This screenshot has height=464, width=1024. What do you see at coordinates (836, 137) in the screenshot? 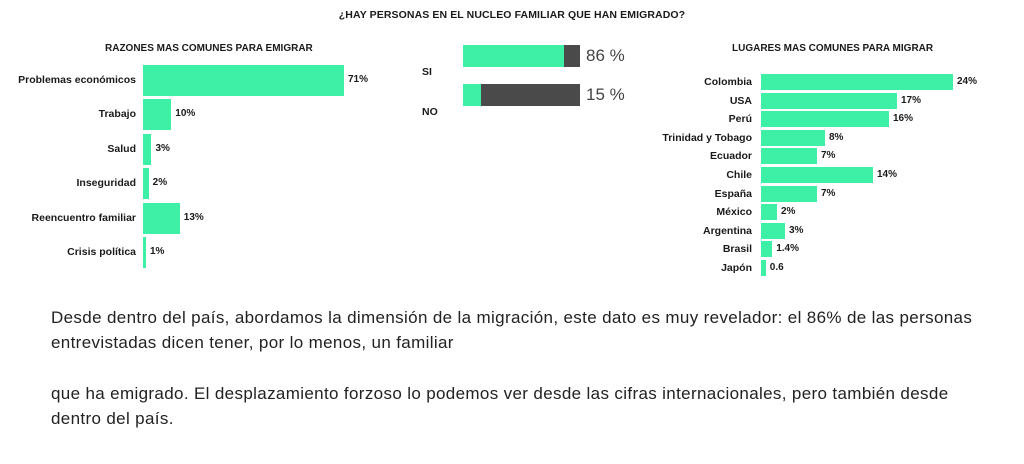
I see `value-label: 8%` at bounding box center [836, 137].